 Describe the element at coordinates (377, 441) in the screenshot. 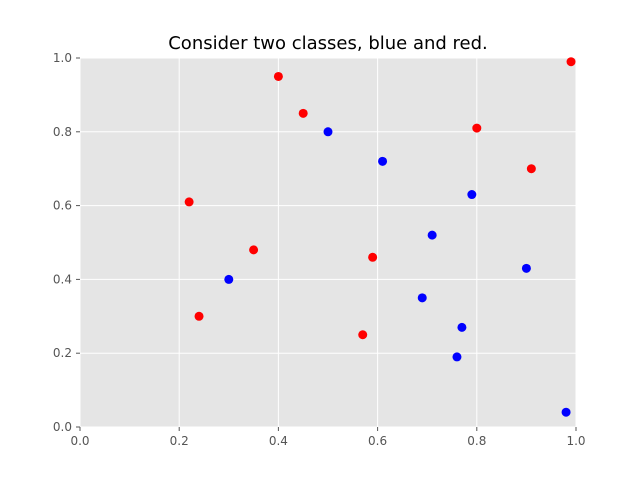

I see `x-tick-label: 0.6` at that location.